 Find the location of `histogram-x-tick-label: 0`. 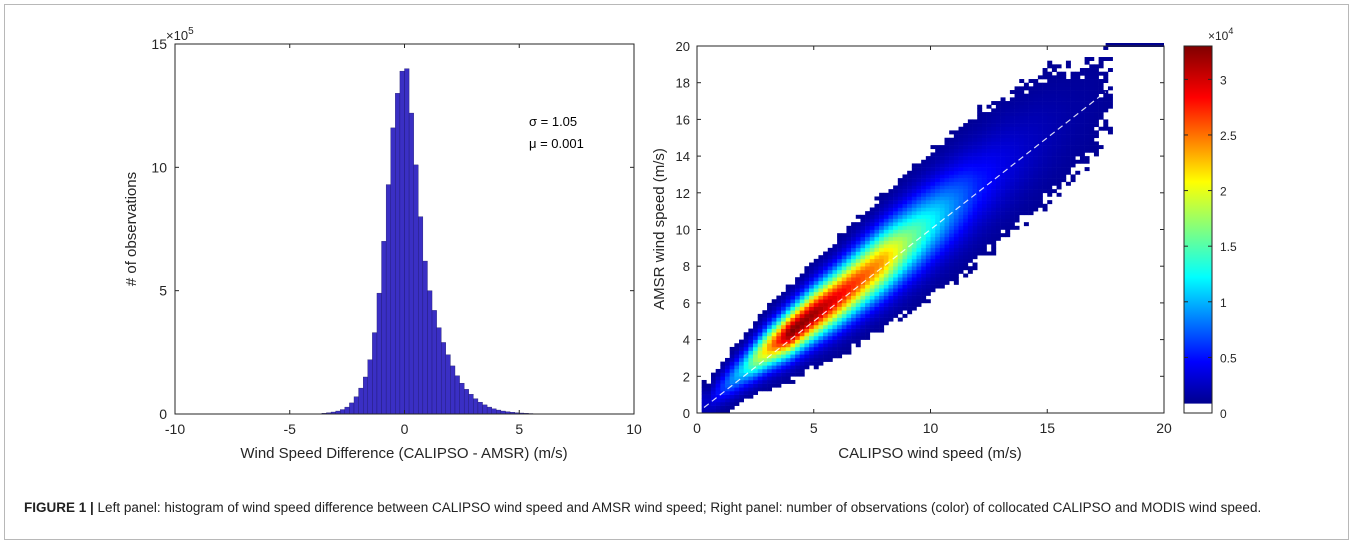

histogram-x-tick-label: 0 is located at coordinates (405, 429).